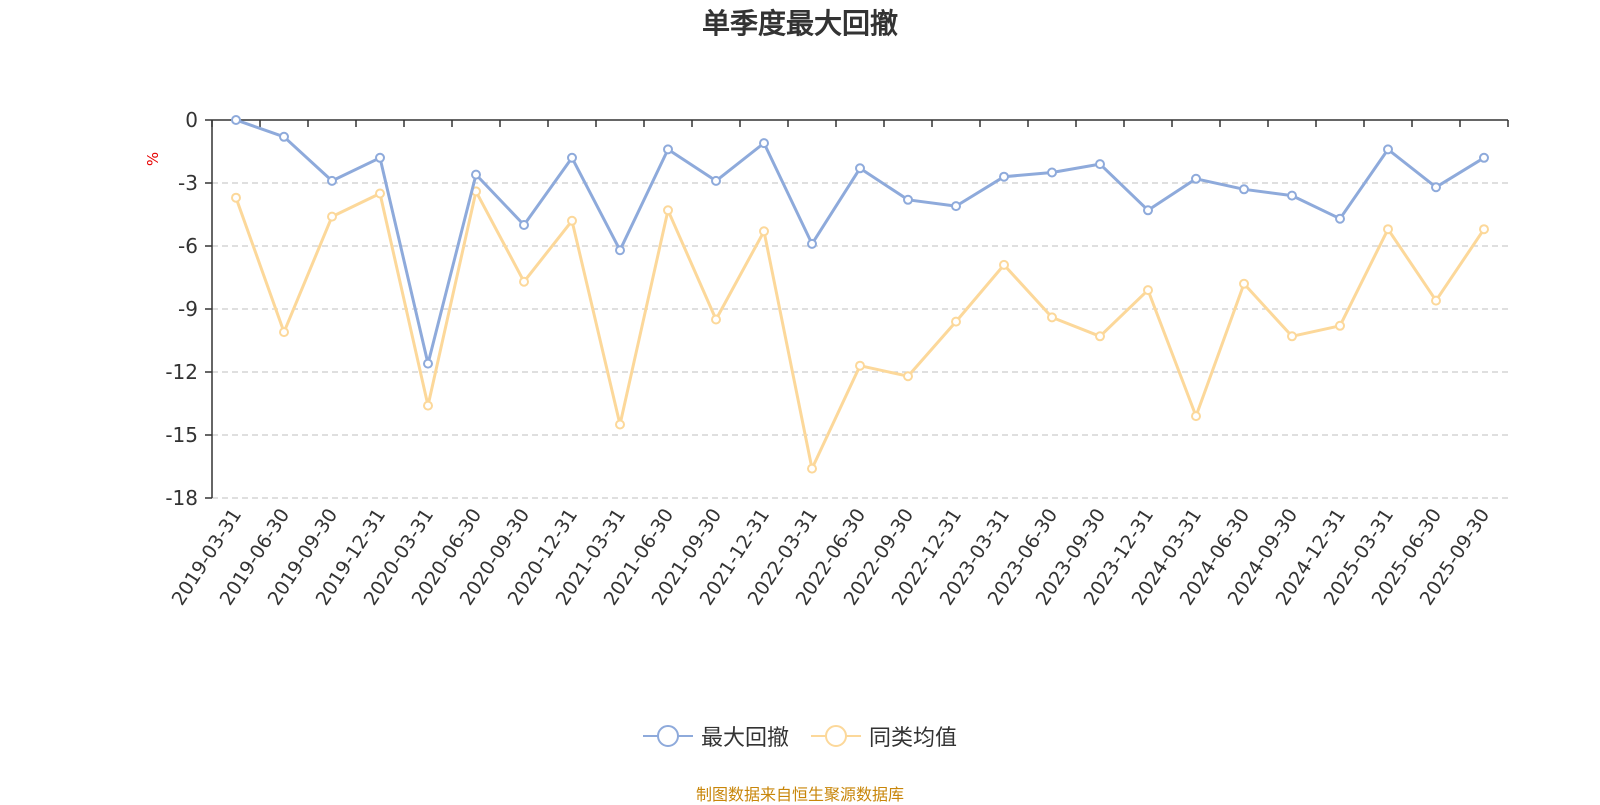 The height and width of the screenshot is (805, 1600). What do you see at coordinates (744, 738) in the screenshot?
I see `legend-label: 最大回撤` at bounding box center [744, 738].